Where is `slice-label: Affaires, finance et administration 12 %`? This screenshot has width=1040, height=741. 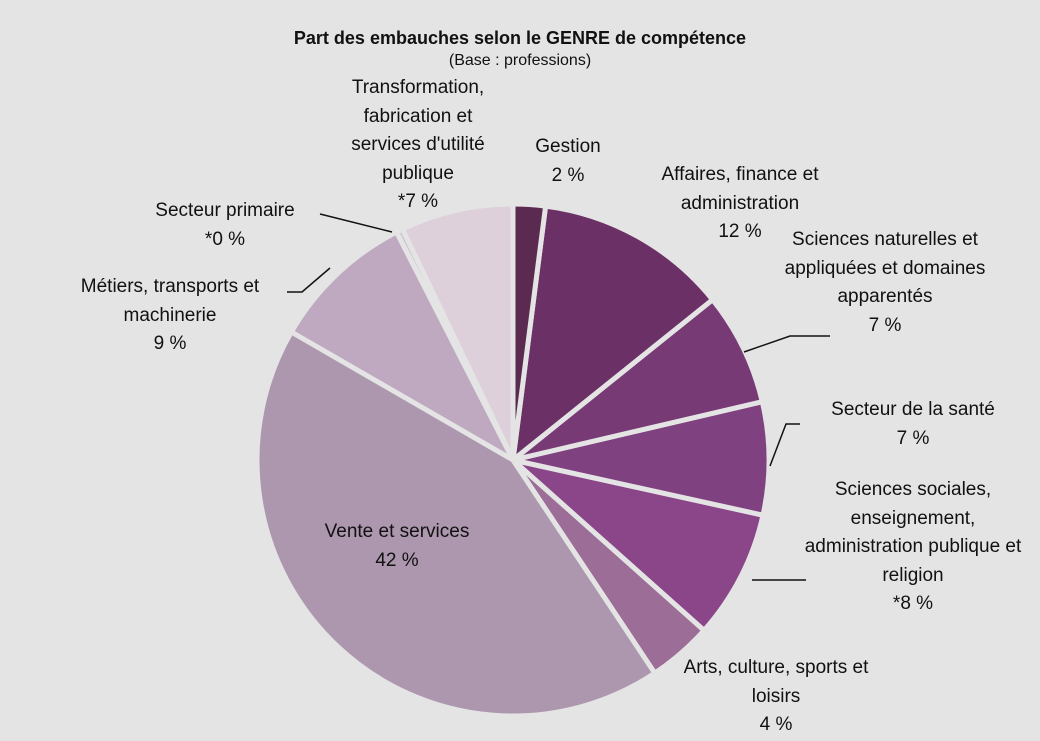 slice-label: Affaires, finance et administration 12 % is located at coordinates (740, 204).